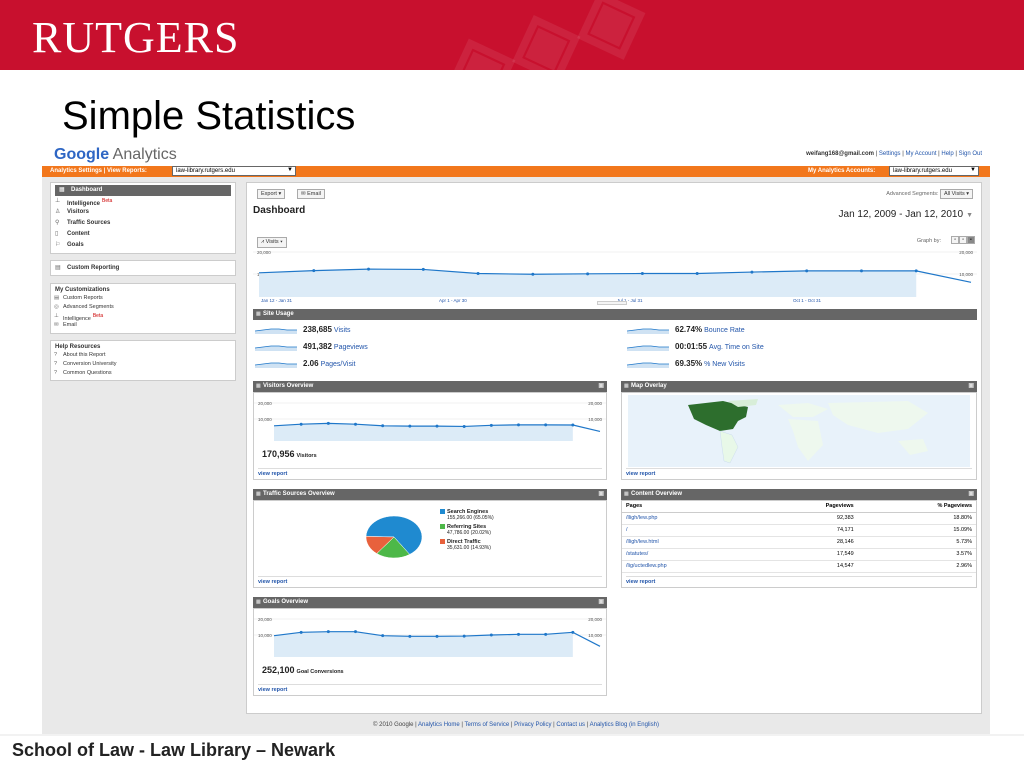 This screenshot has width=1024, height=768. What do you see at coordinates (970, 154) in the screenshot?
I see `sign-out-link: Sign Out` at bounding box center [970, 154].